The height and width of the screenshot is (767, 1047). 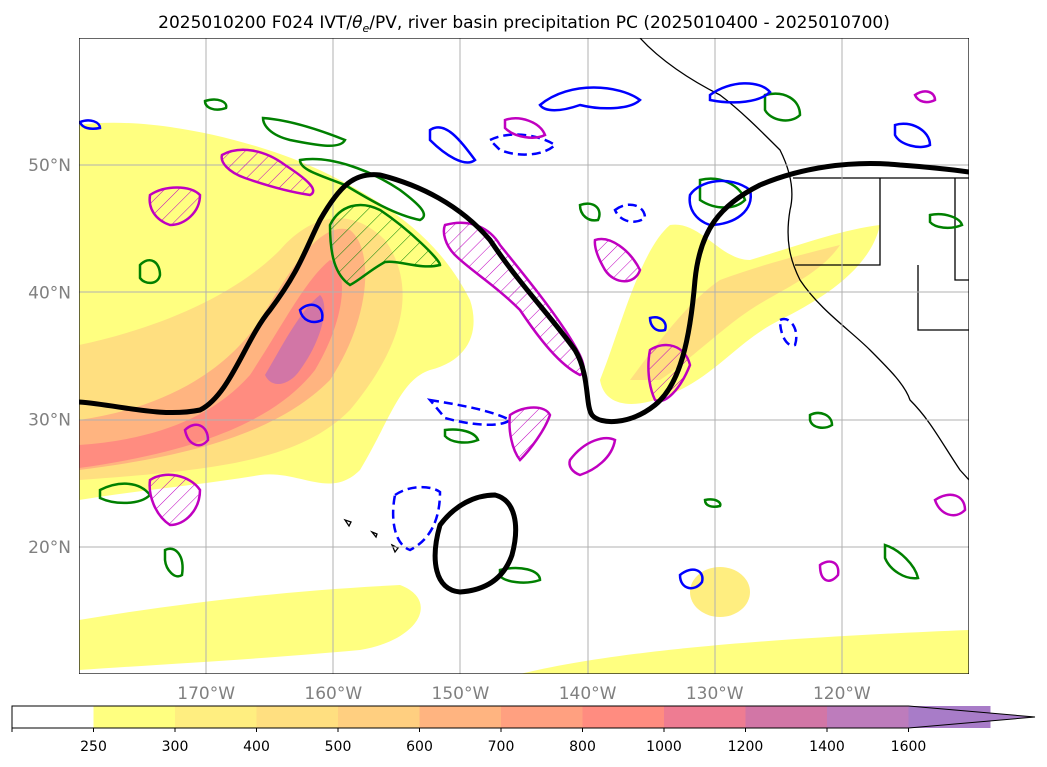 What do you see at coordinates (256, 747) in the screenshot?
I see `colorbar-tick-label: 400` at bounding box center [256, 747].